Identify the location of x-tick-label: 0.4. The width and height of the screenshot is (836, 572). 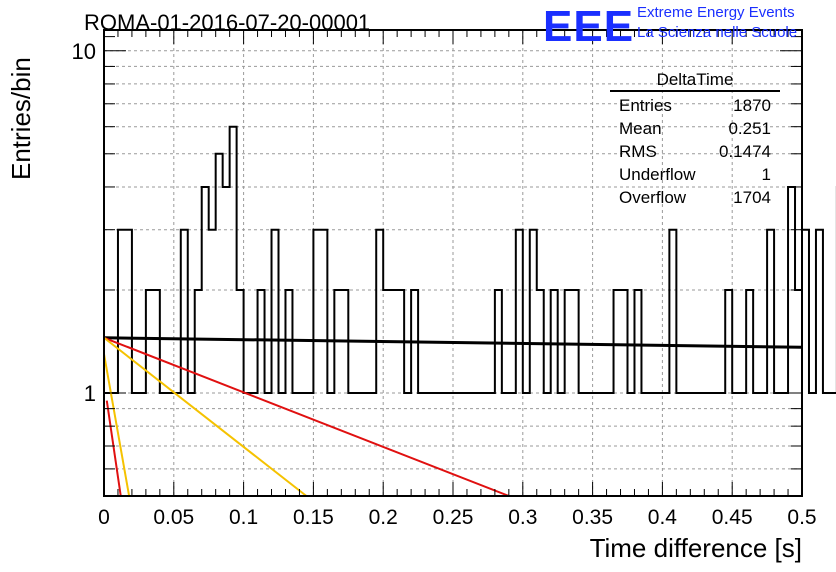
(663, 517).